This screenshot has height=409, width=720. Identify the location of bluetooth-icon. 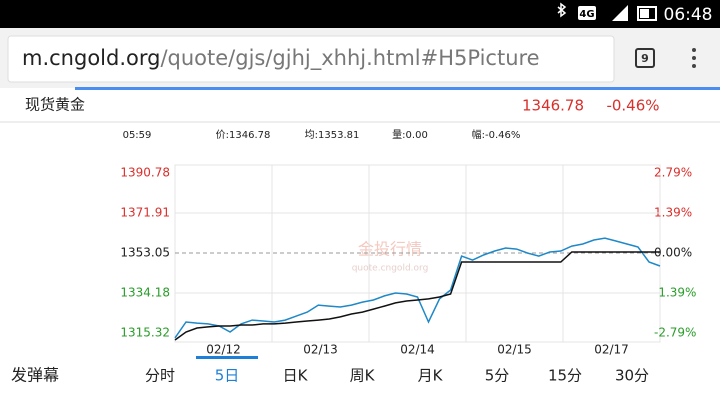
(562, 10).